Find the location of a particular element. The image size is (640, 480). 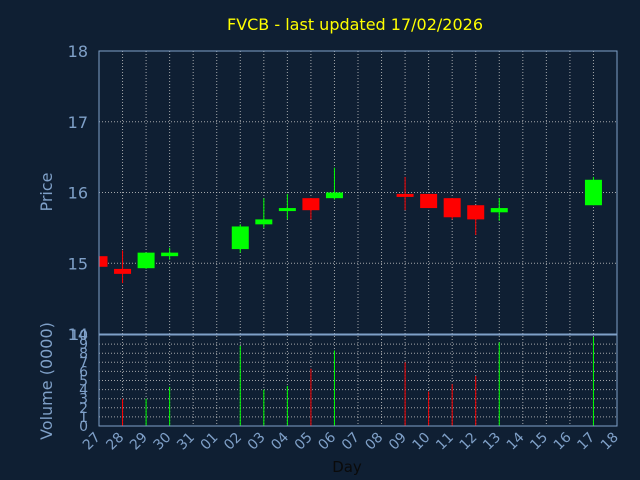

price-tick-label: 17 is located at coordinates (78, 122).